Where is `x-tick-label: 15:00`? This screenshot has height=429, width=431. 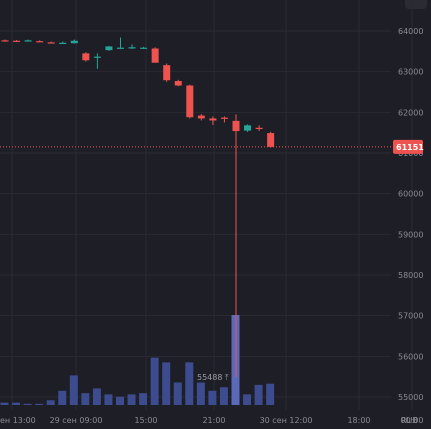
x-tick-label: 15:00 is located at coordinates (145, 420).